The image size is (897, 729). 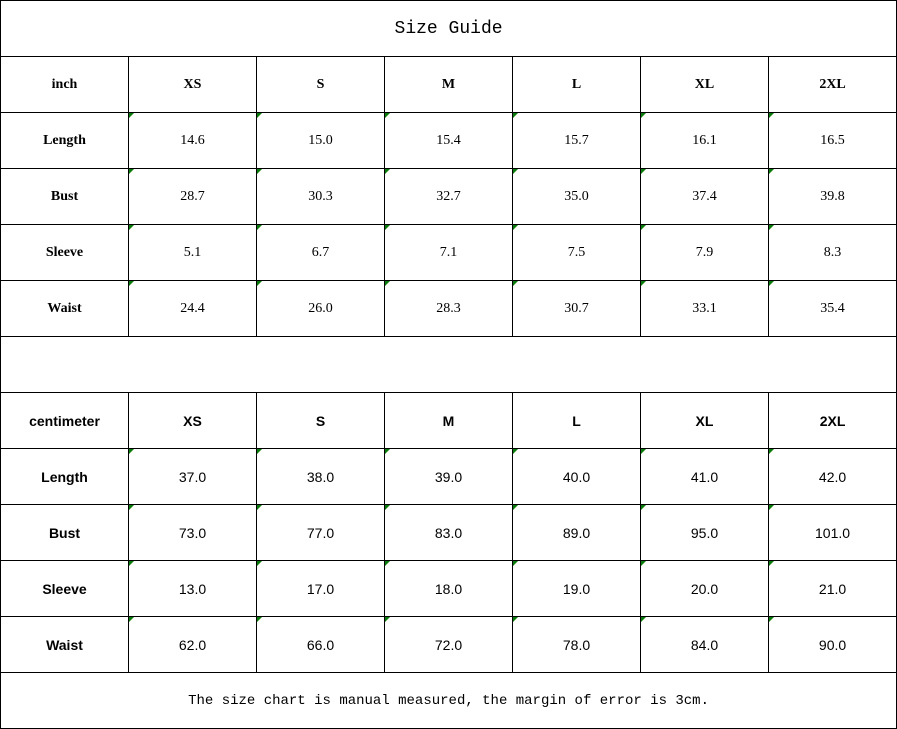 I want to click on value-text: 7.1, so click(x=448, y=252).